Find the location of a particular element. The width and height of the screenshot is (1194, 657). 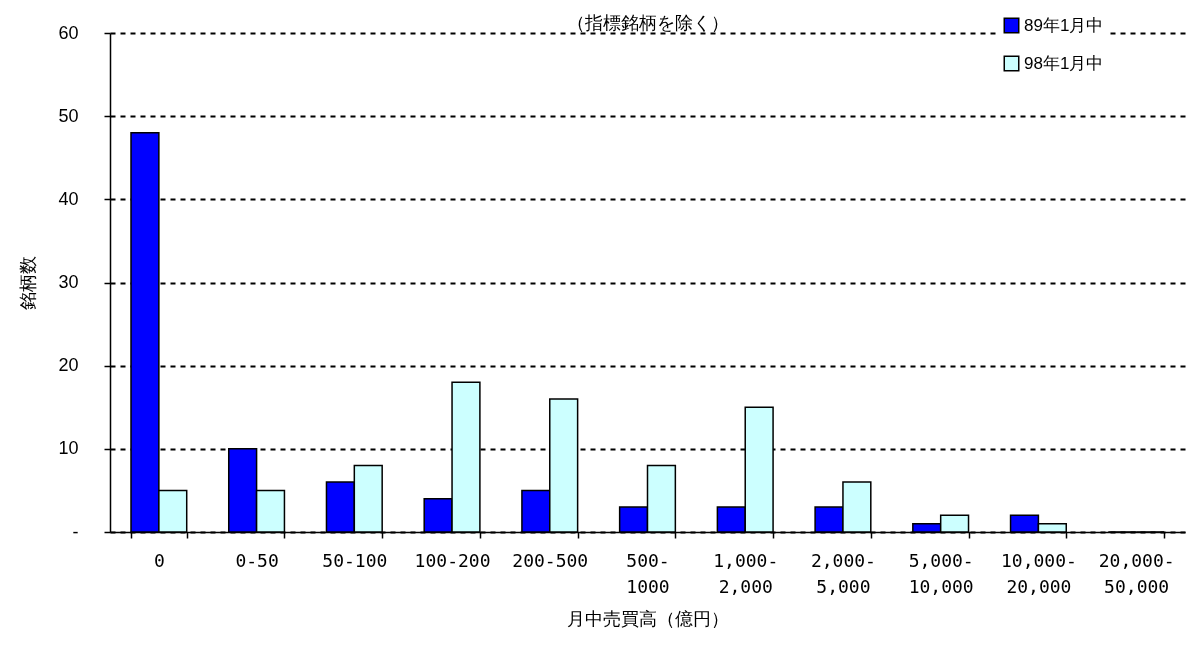

x-tick-label: 5,000-10,000 is located at coordinates (941, 573).